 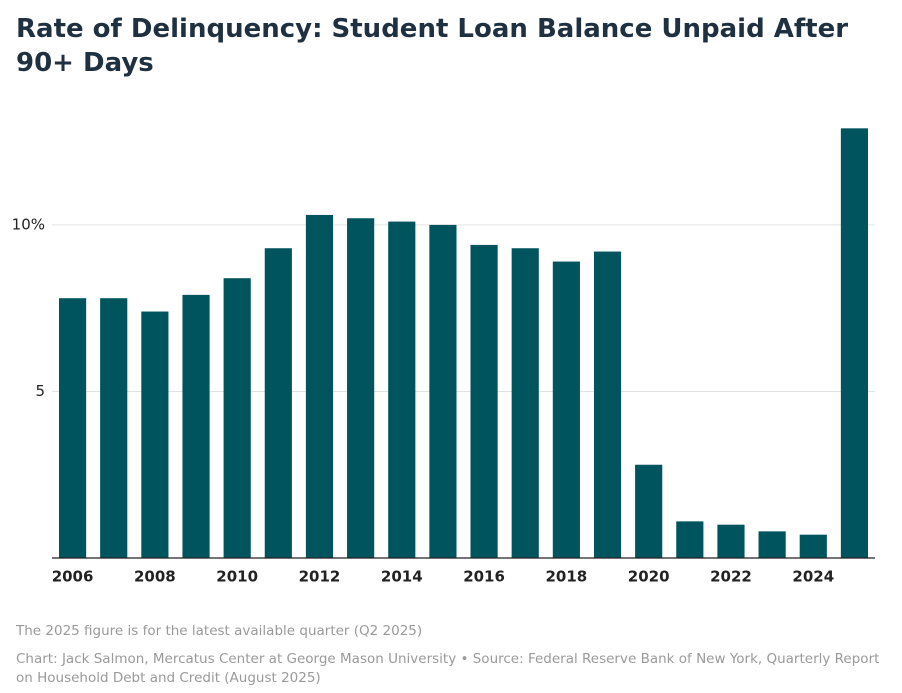 What do you see at coordinates (320, 577) in the screenshot?
I see `x-tick-label: 2012` at bounding box center [320, 577].